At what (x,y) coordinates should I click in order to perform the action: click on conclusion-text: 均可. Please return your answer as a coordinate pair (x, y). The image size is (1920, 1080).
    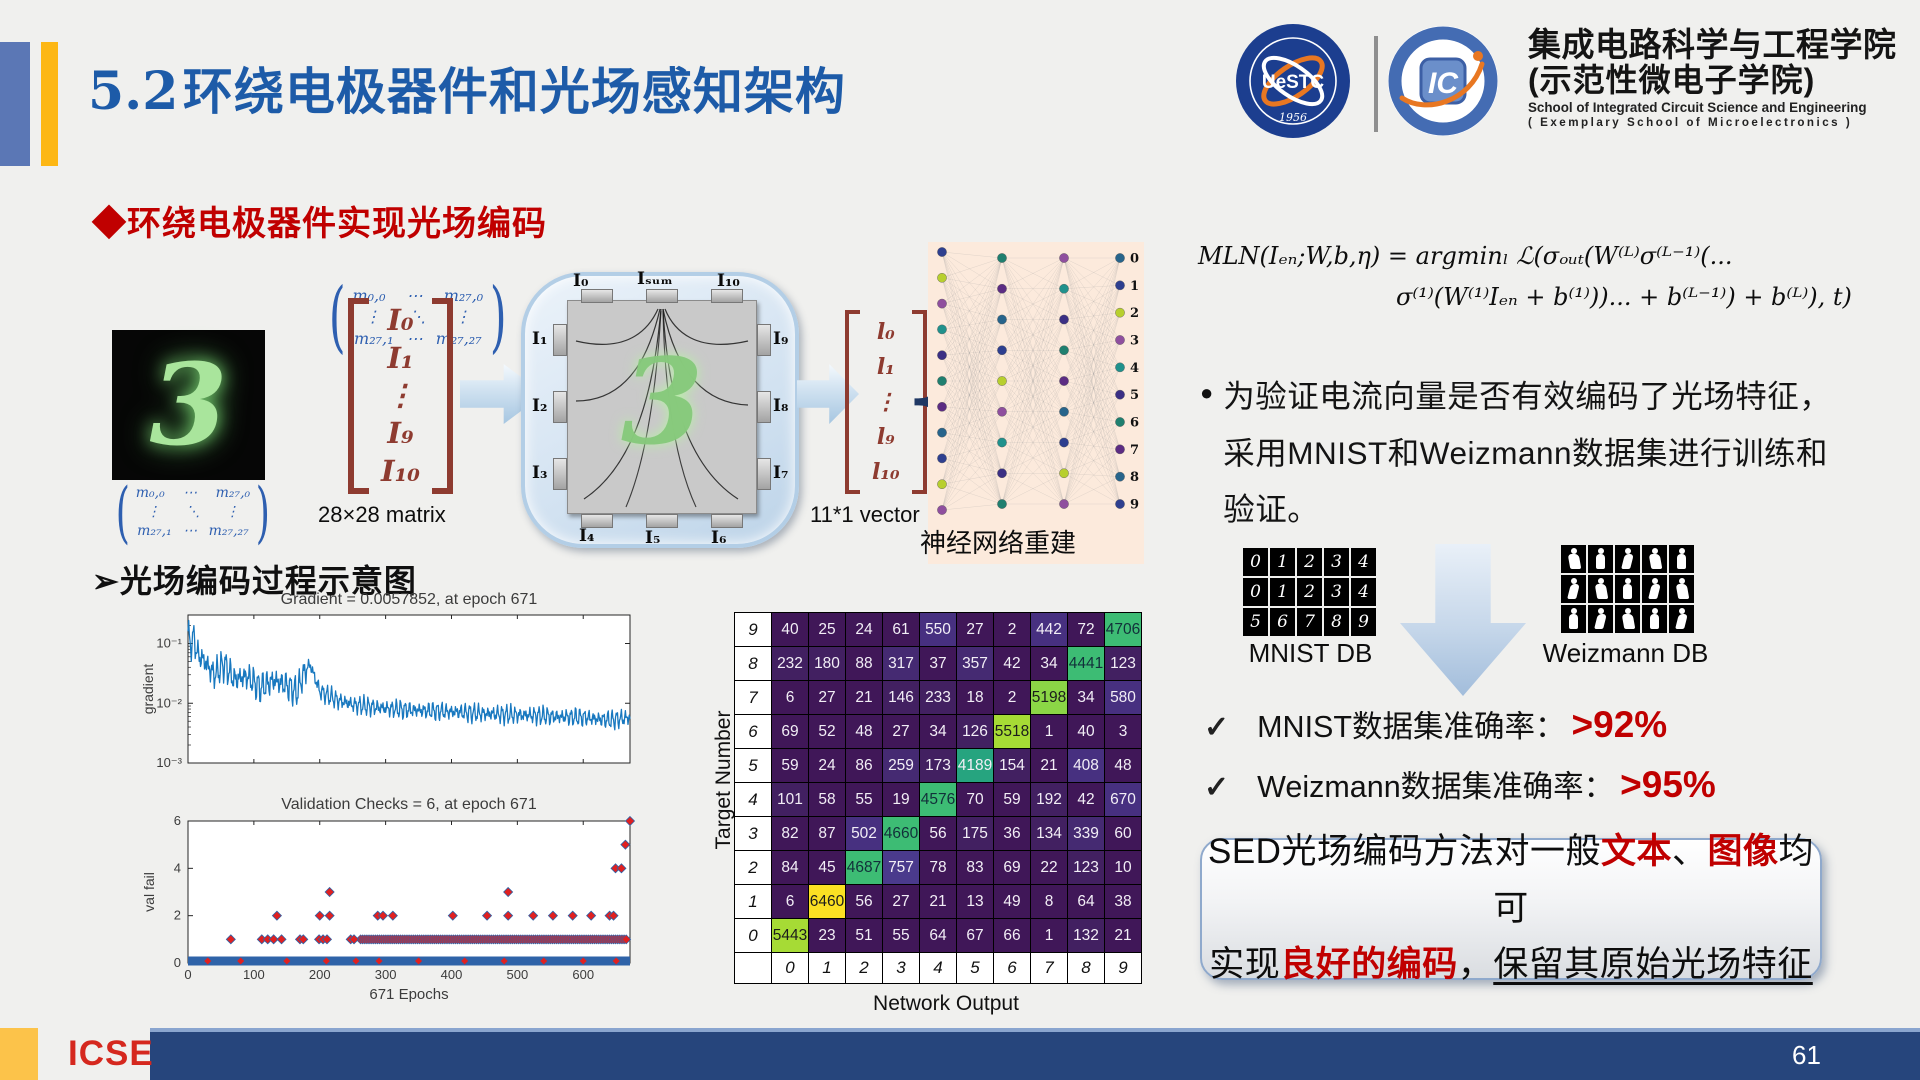
    Looking at the image, I should click on (1654, 879).